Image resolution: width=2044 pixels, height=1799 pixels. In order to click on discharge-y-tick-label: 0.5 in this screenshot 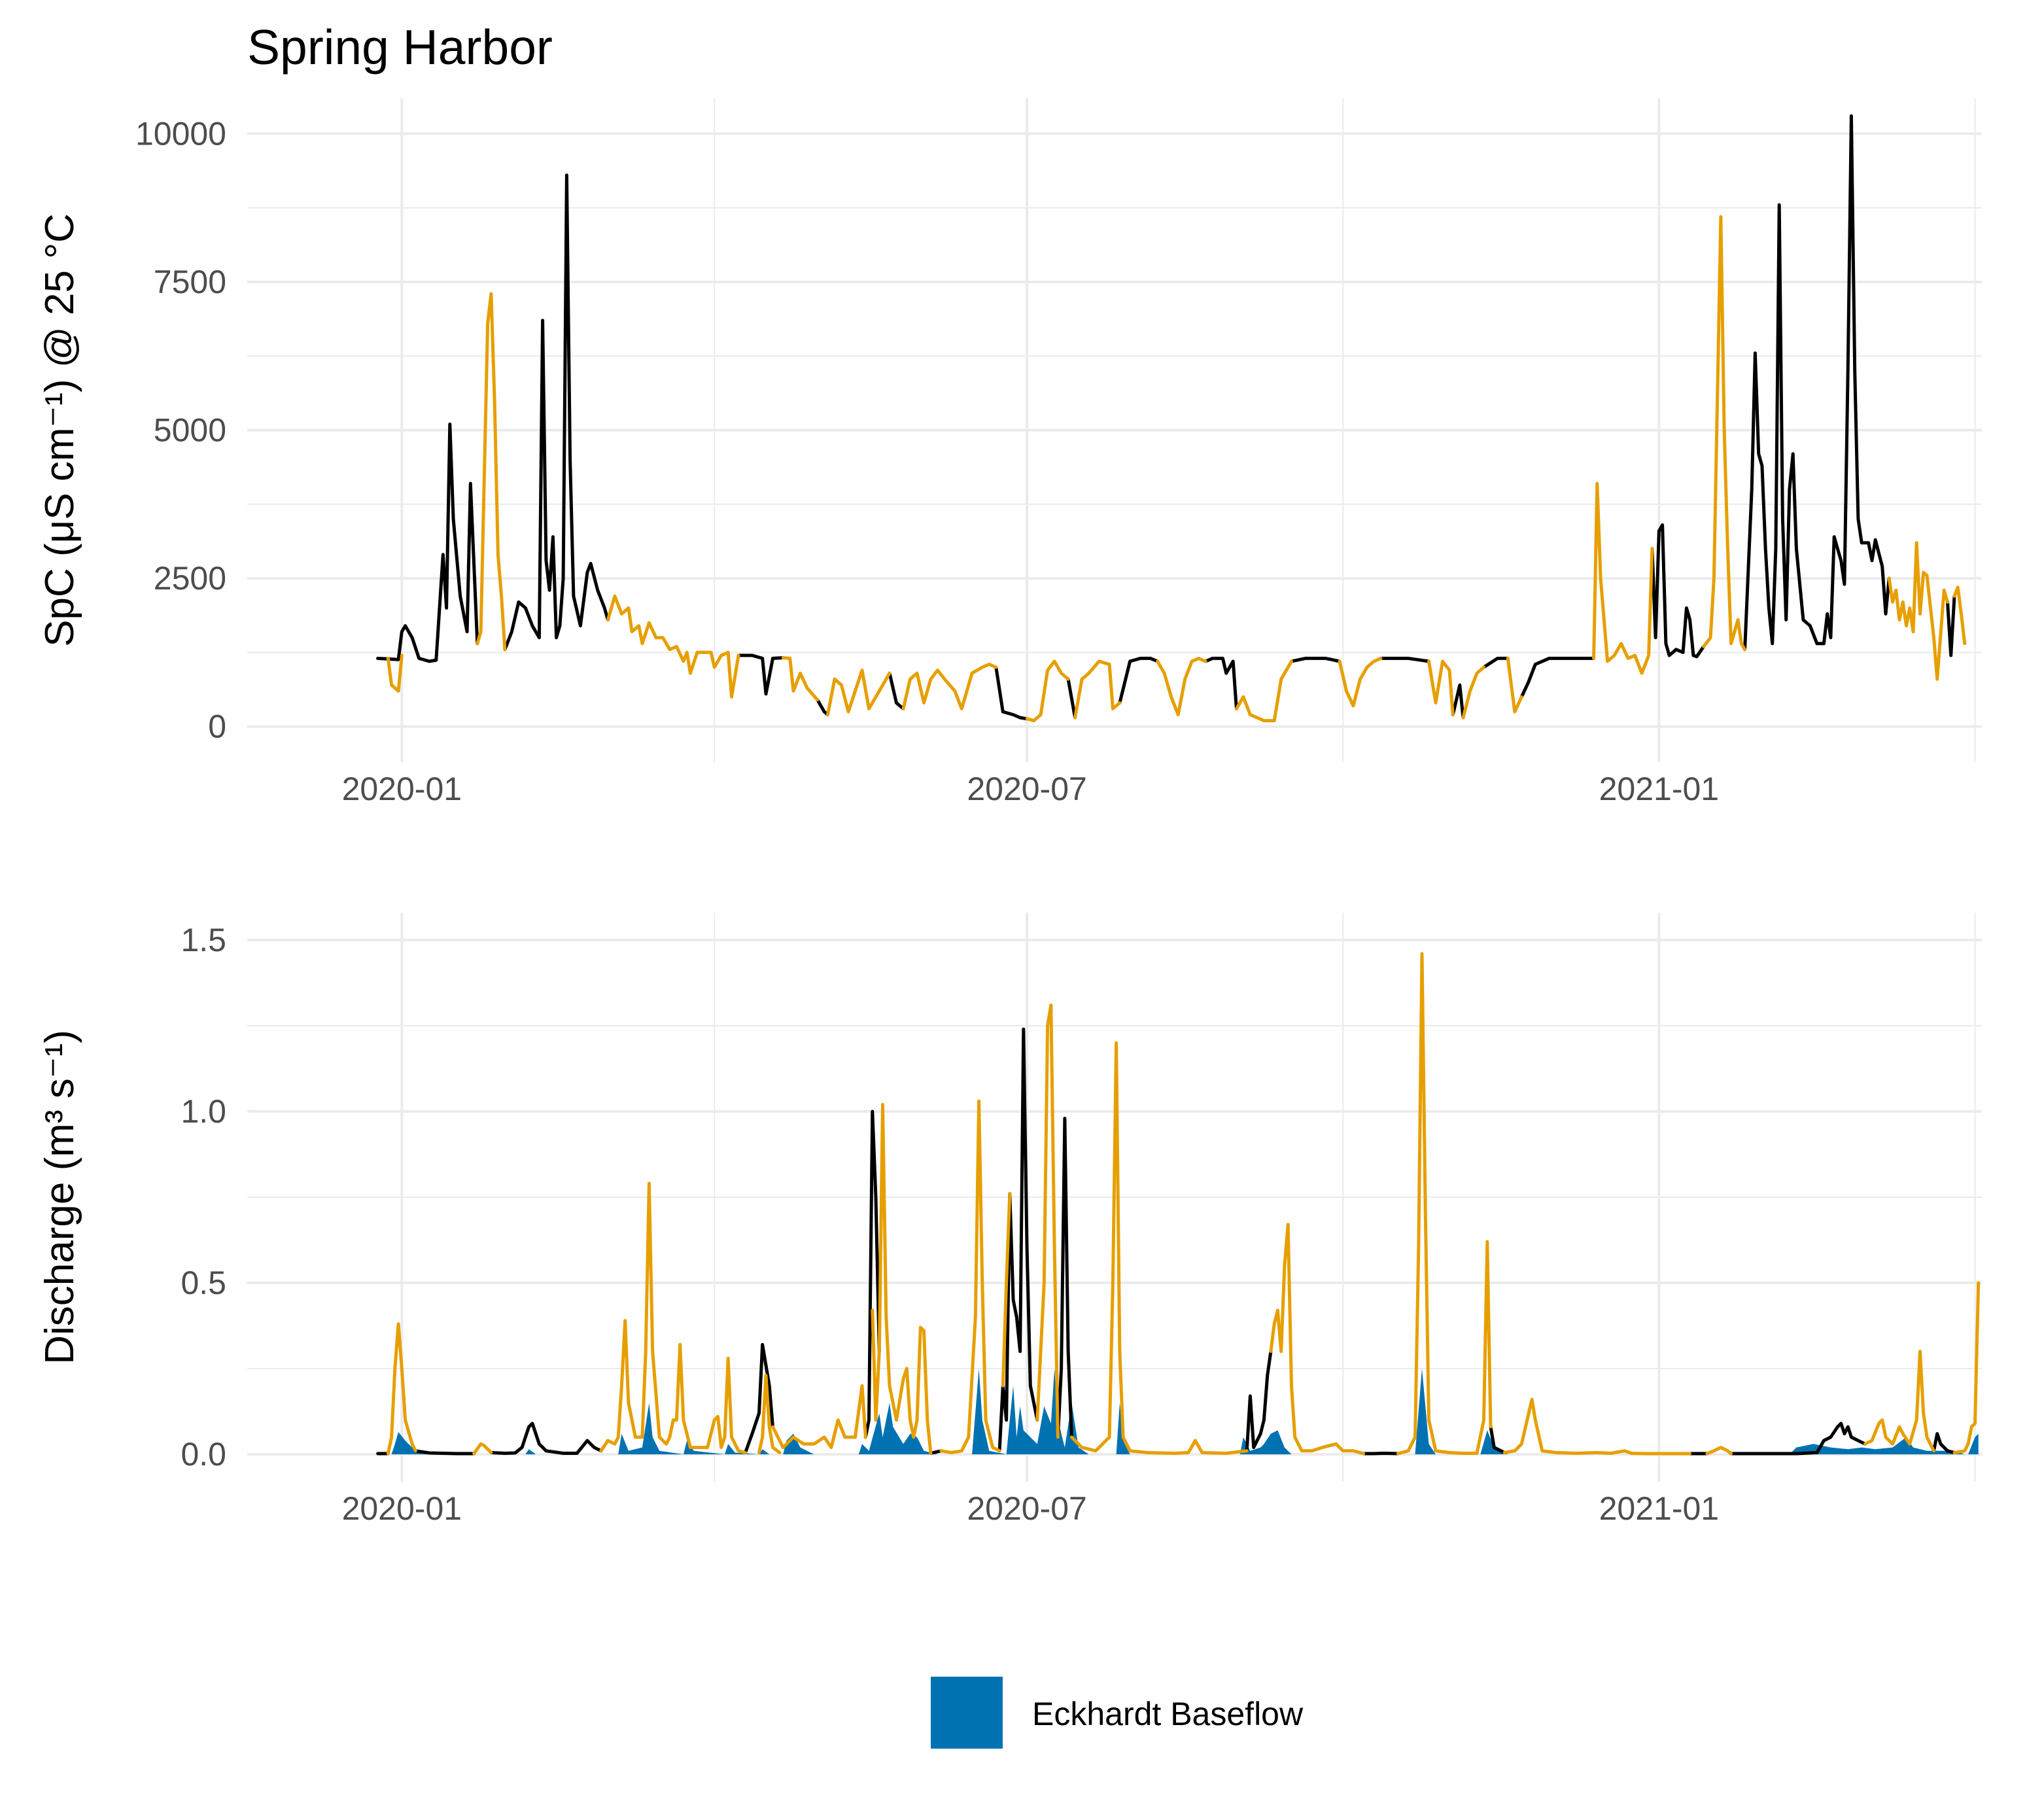, I will do `click(203, 1283)`.